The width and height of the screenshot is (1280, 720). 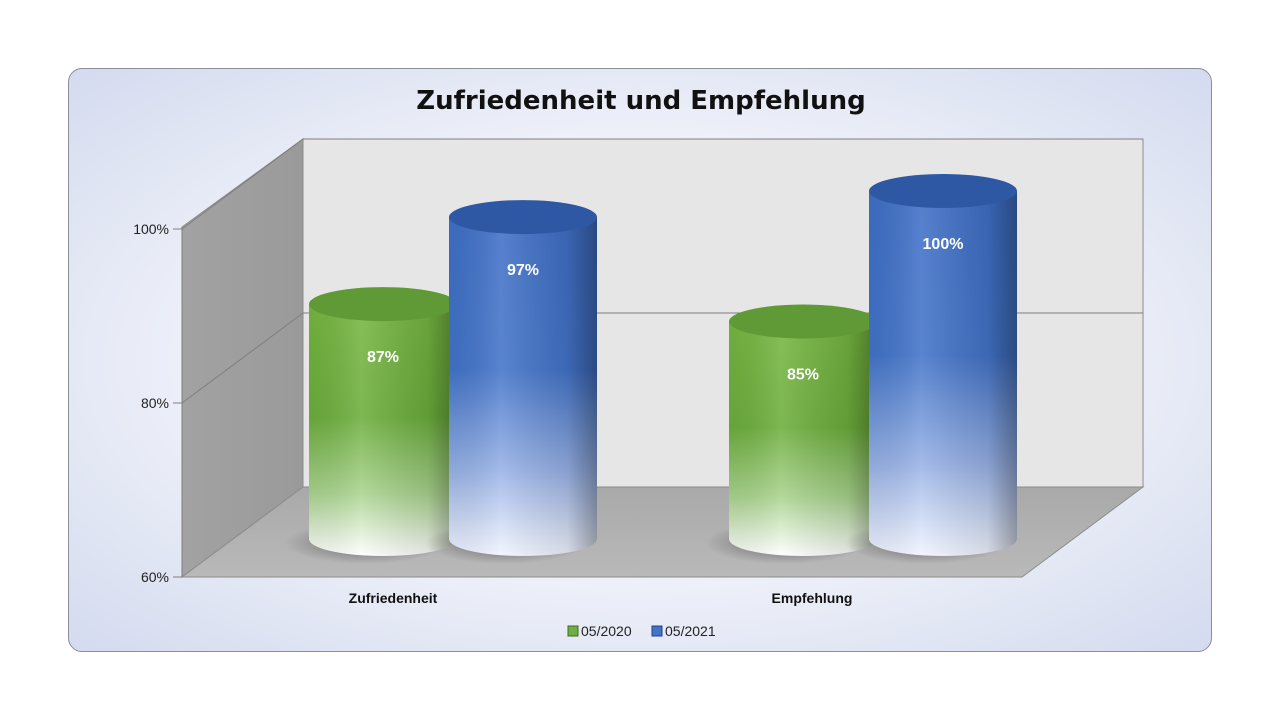 I want to click on legend: 05/2020 05/2021, so click(x=641, y=631).